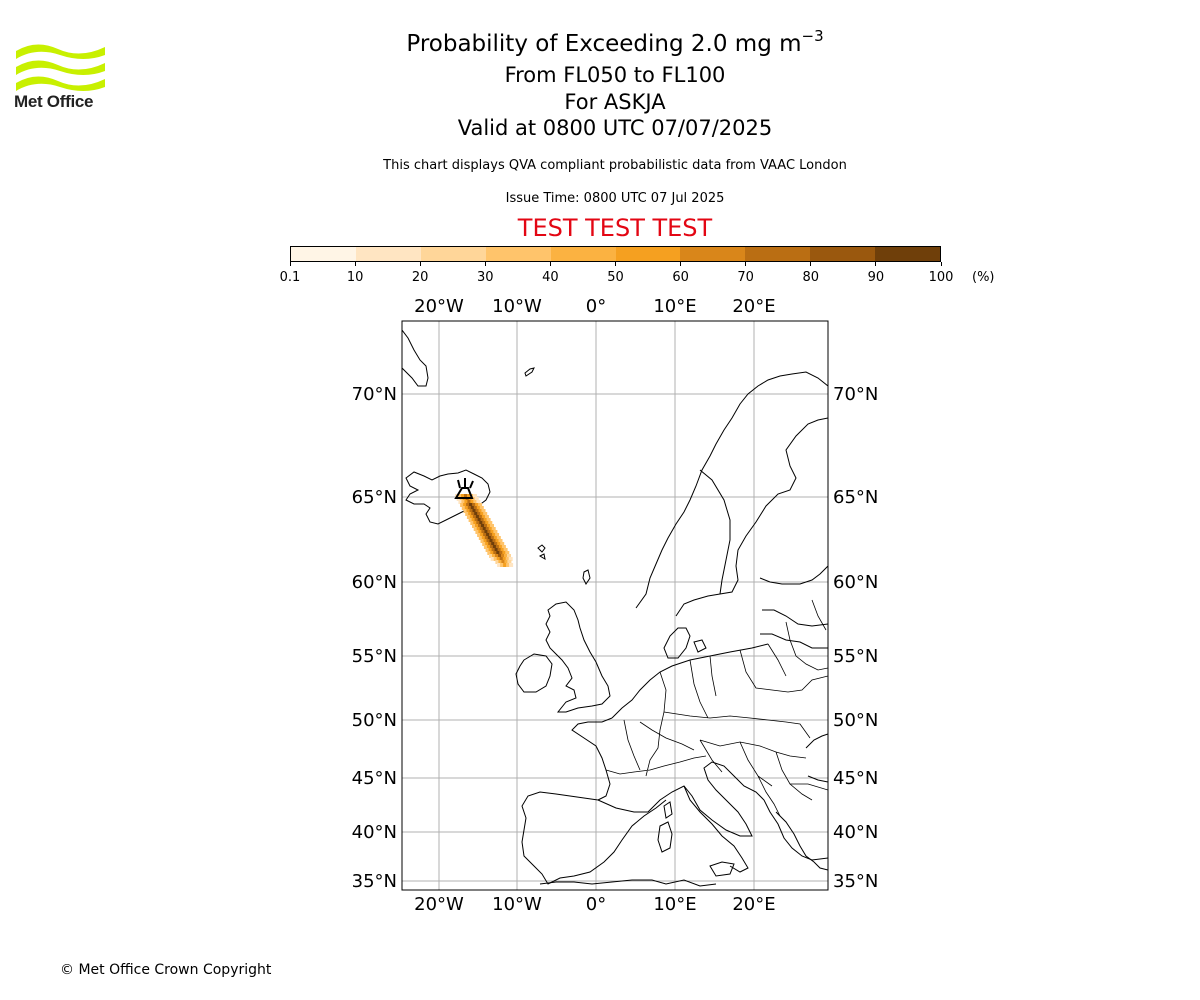 This screenshot has width=1200, height=1000. What do you see at coordinates (578, 657) in the screenshot?
I see `great-britain-coast` at bounding box center [578, 657].